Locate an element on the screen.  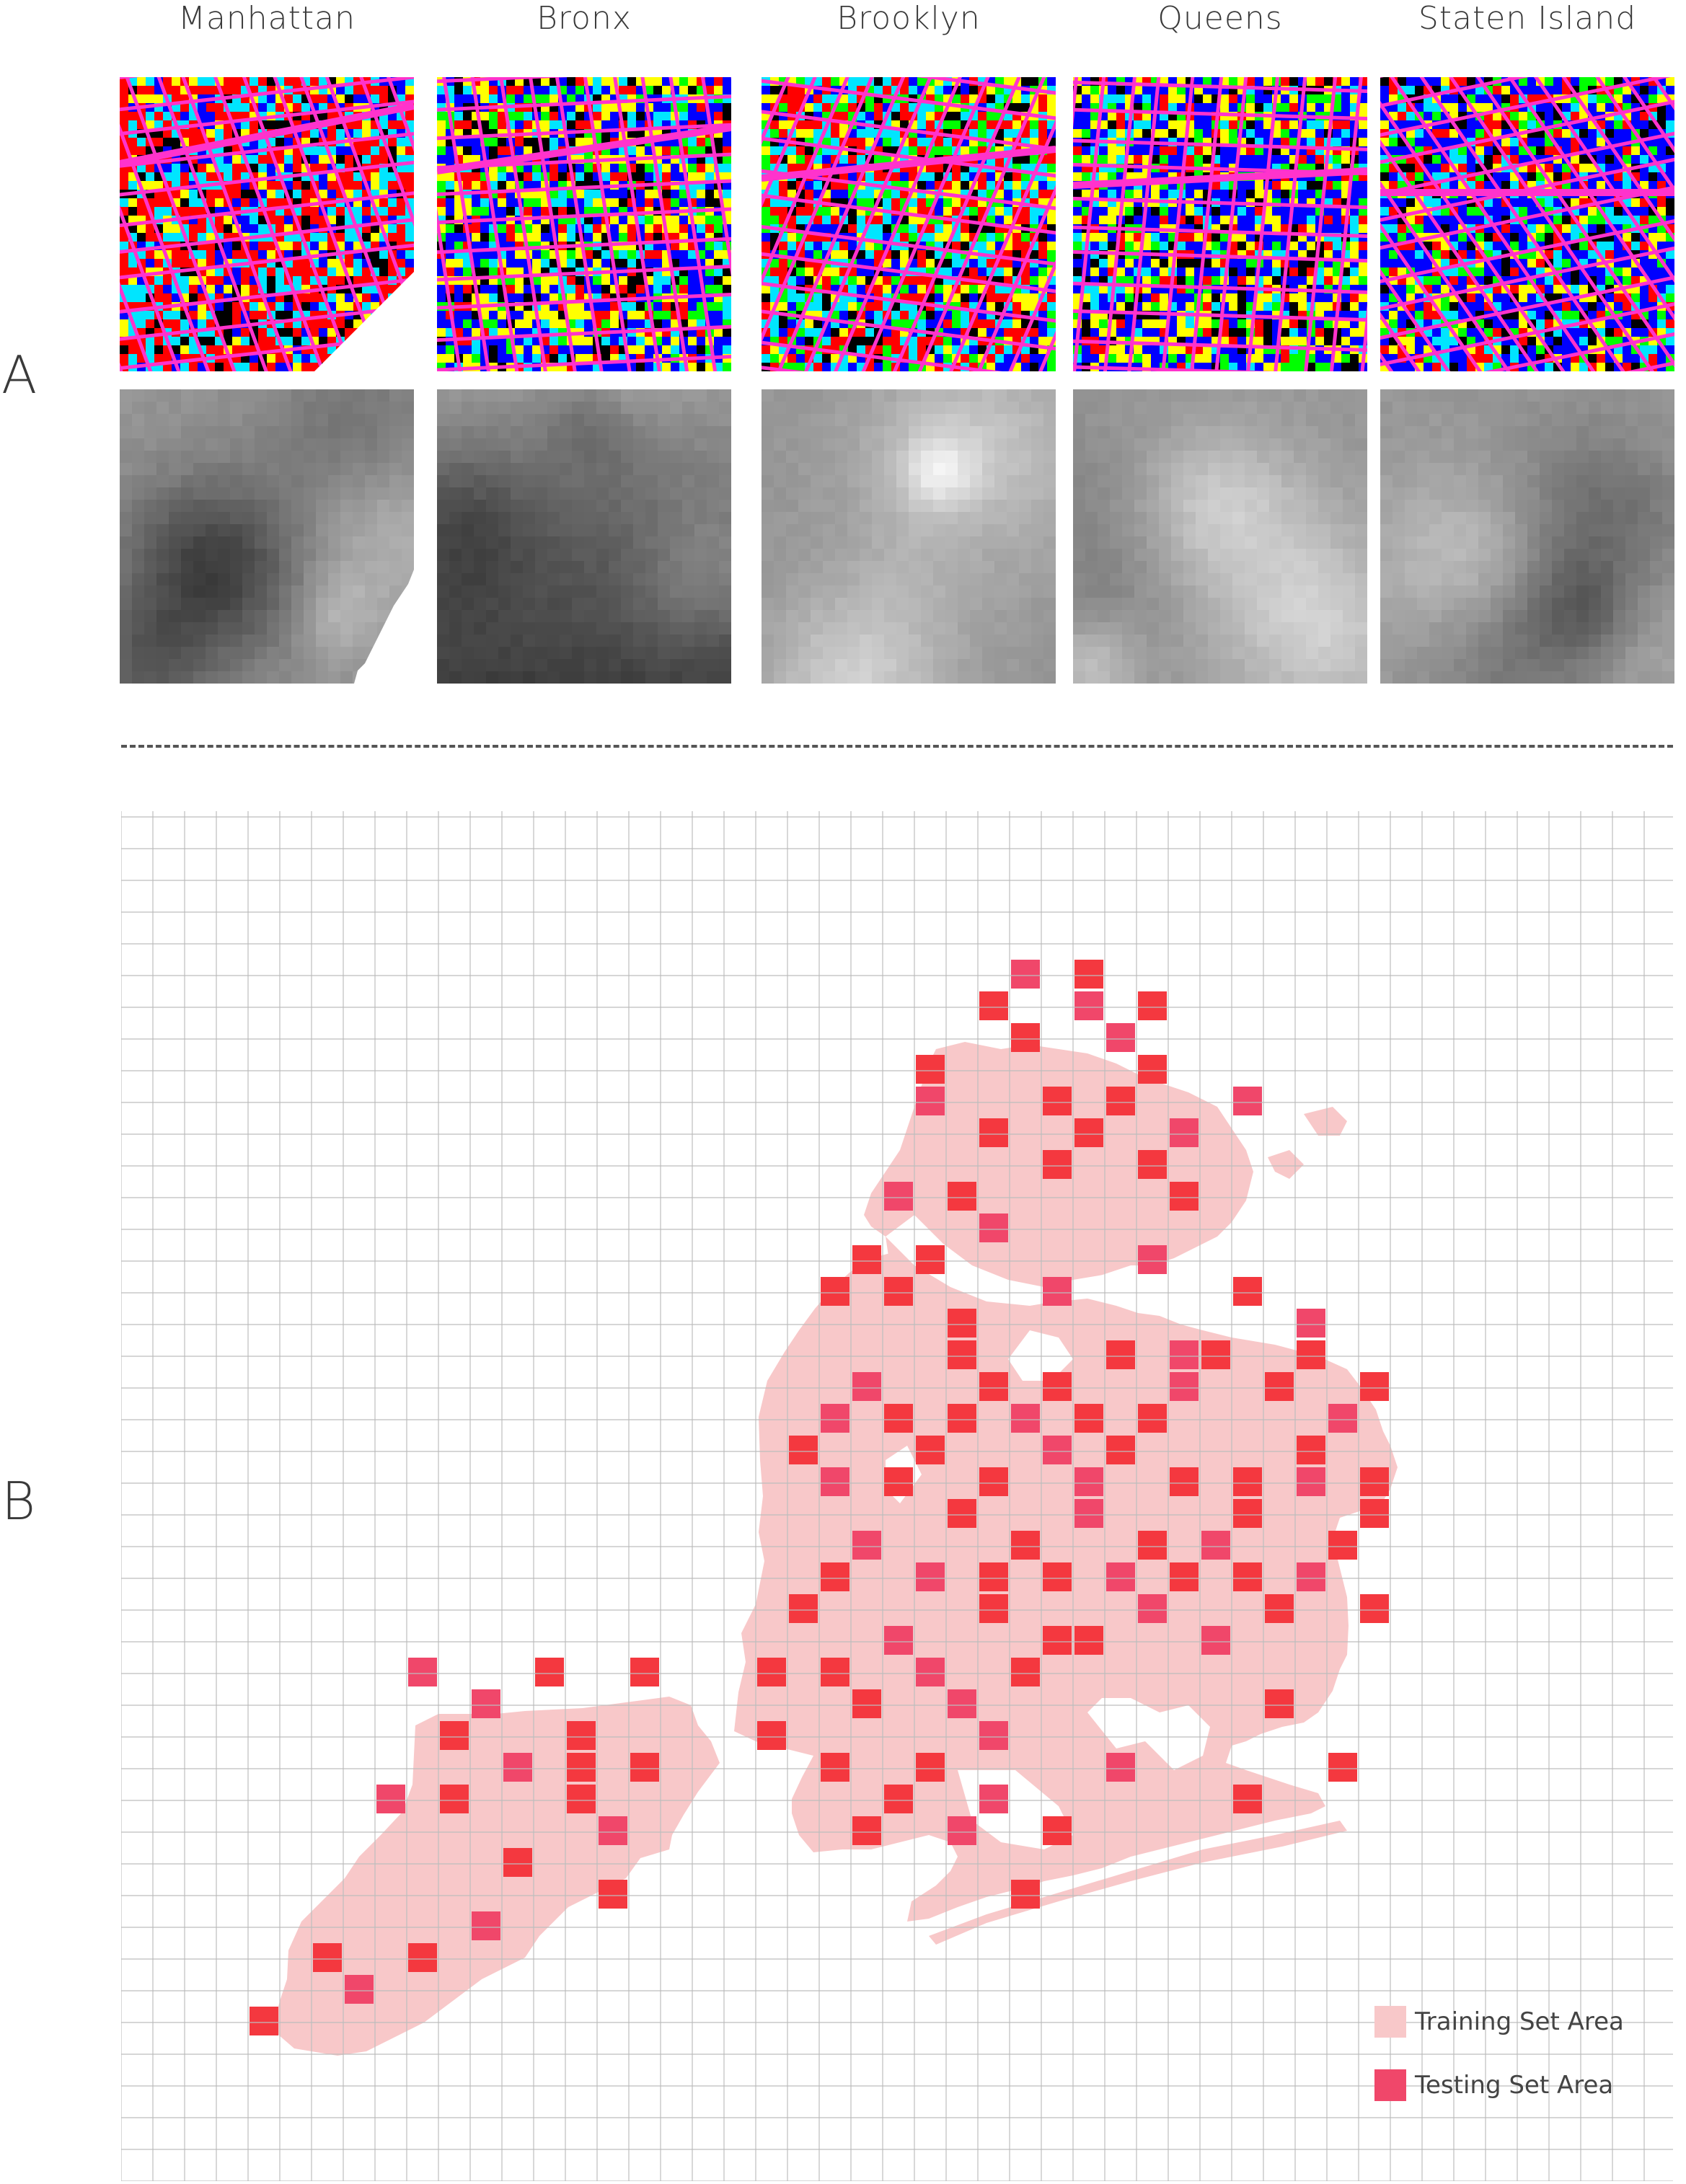
legend-training-swatch is located at coordinates (1390, 2022).